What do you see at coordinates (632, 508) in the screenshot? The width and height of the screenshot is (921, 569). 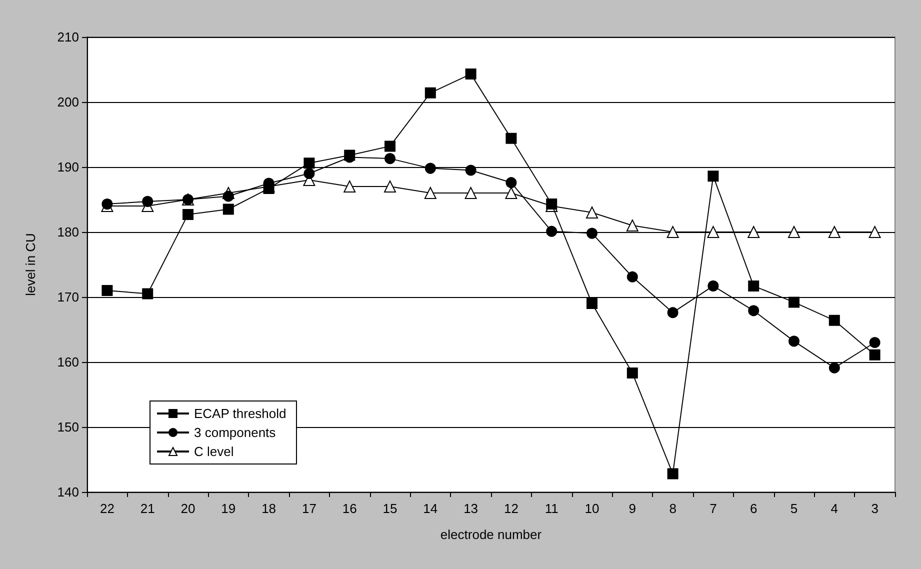 I see `x-tick-label: 9` at bounding box center [632, 508].